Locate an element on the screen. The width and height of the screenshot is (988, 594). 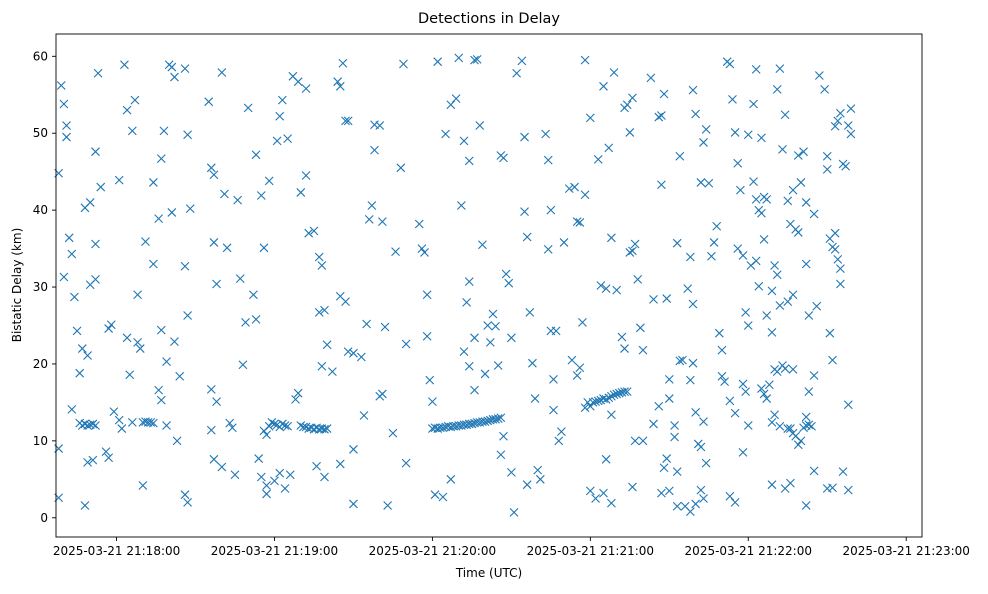
x-tick-label: 2025-03-21 21:19:00 is located at coordinates (274, 551).